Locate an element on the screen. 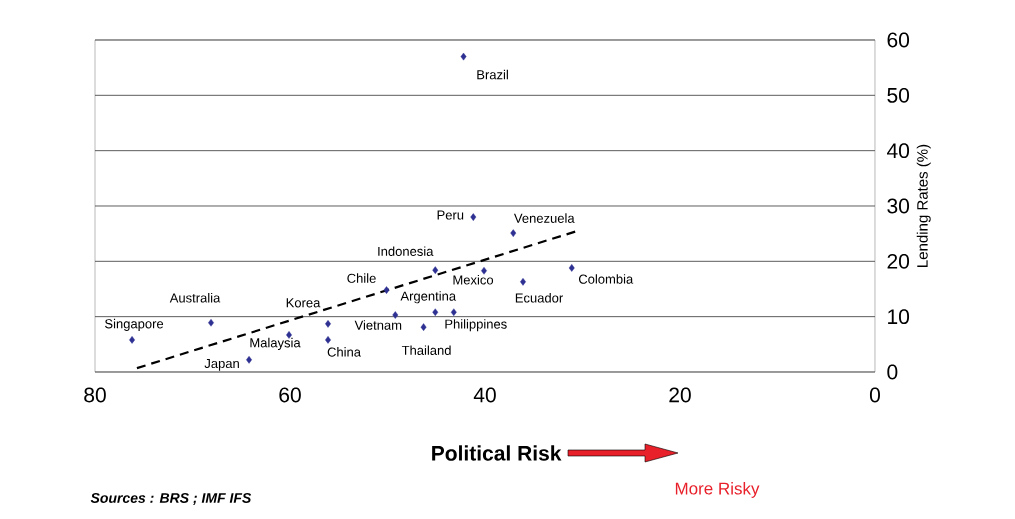 This screenshot has width=1015, height=519. x-axis-title: Political Risk is located at coordinates (497, 453).